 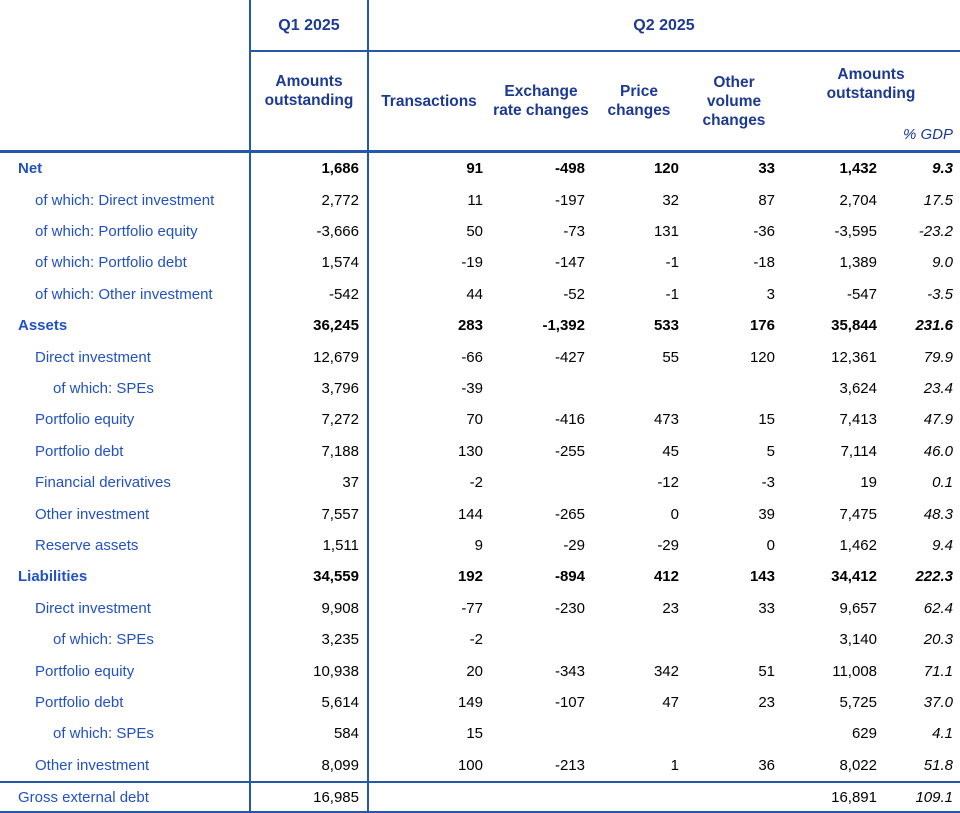 I want to click on cell-amounts-outstanding: 11,008, so click(x=854, y=671).